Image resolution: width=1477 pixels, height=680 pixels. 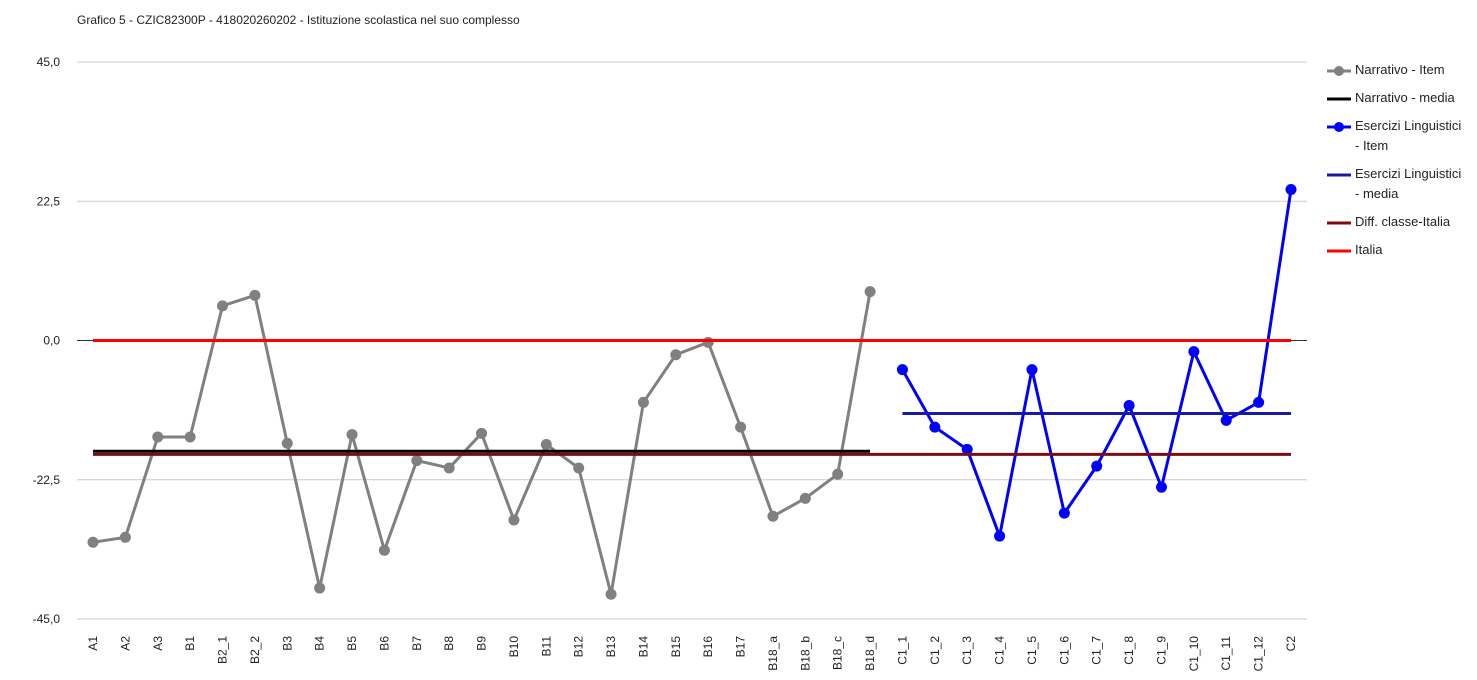 What do you see at coordinates (643, 647) in the screenshot?
I see `x-tick-label: B14` at bounding box center [643, 647].